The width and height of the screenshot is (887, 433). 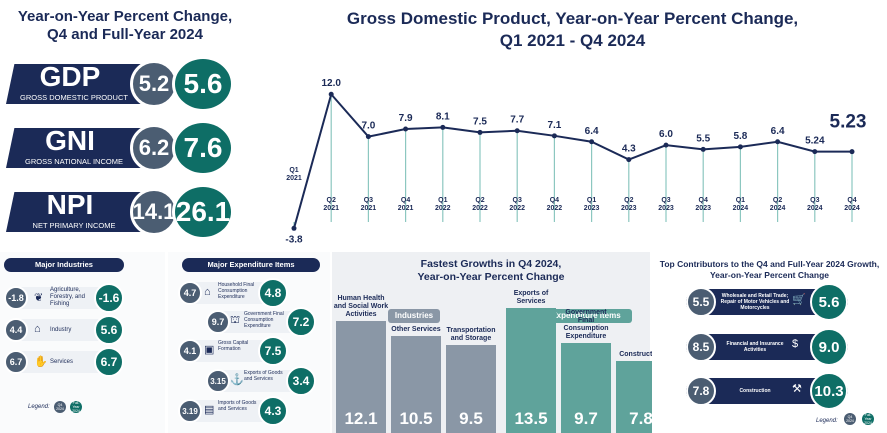 I want to click on construction-q4-value: 7.8, so click(x=701, y=391).